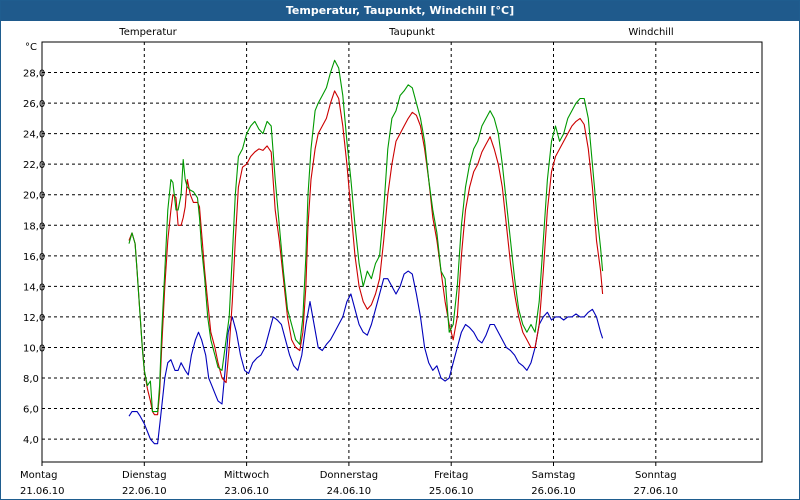 The image size is (800, 500). I want to click on x-tick-day: Dienstag, so click(144, 475).